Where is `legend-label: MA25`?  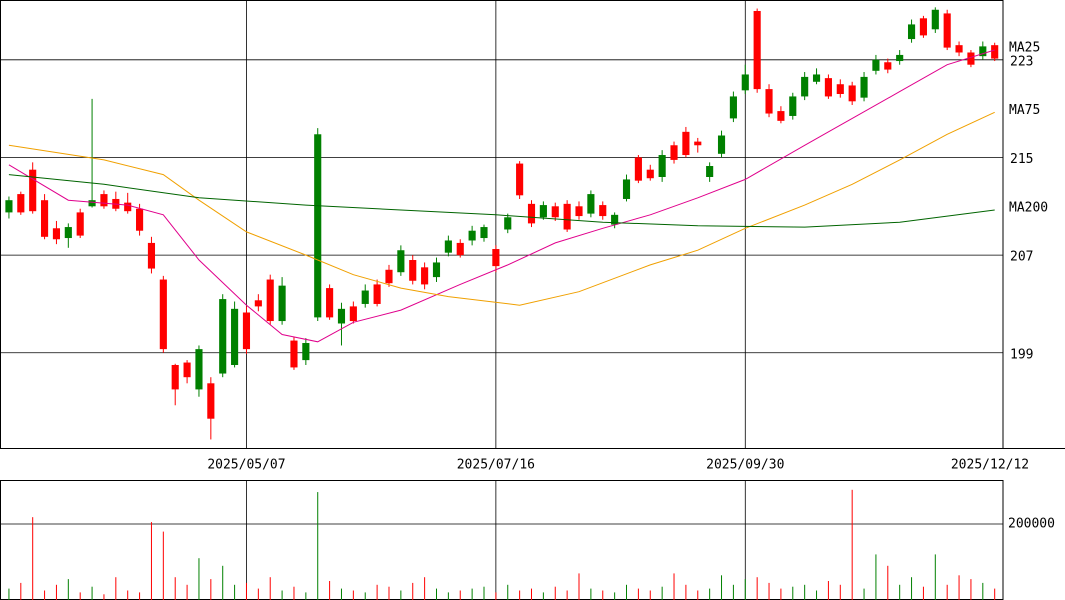
legend-label: MA25 is located at coordinates (1024, 48).